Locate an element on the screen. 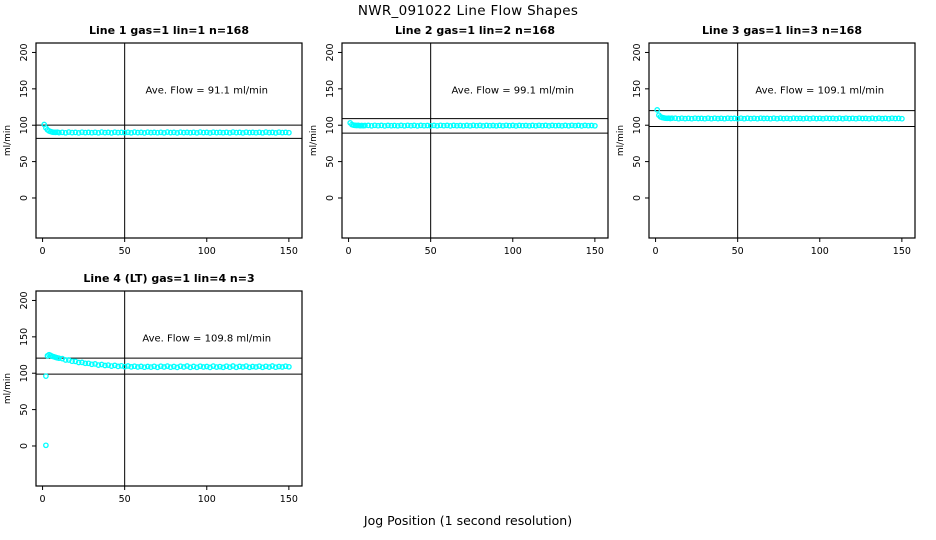 The height and width of the screenshot is (540, 936). plot-box is located at coordinates (475, 140).